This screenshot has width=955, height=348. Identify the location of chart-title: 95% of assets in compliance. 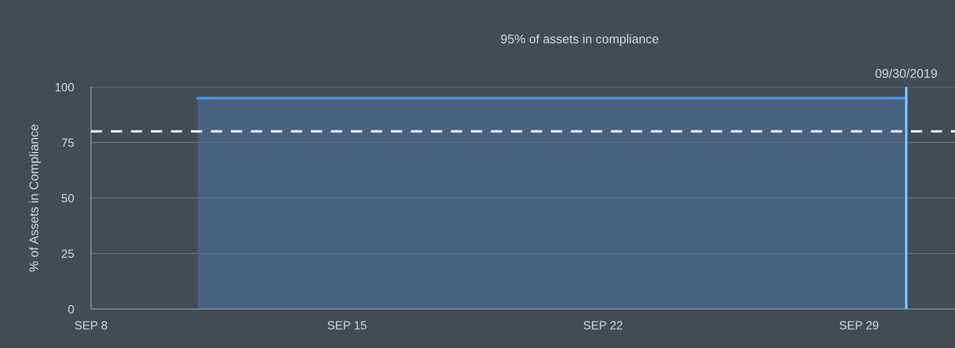
(579, 40).